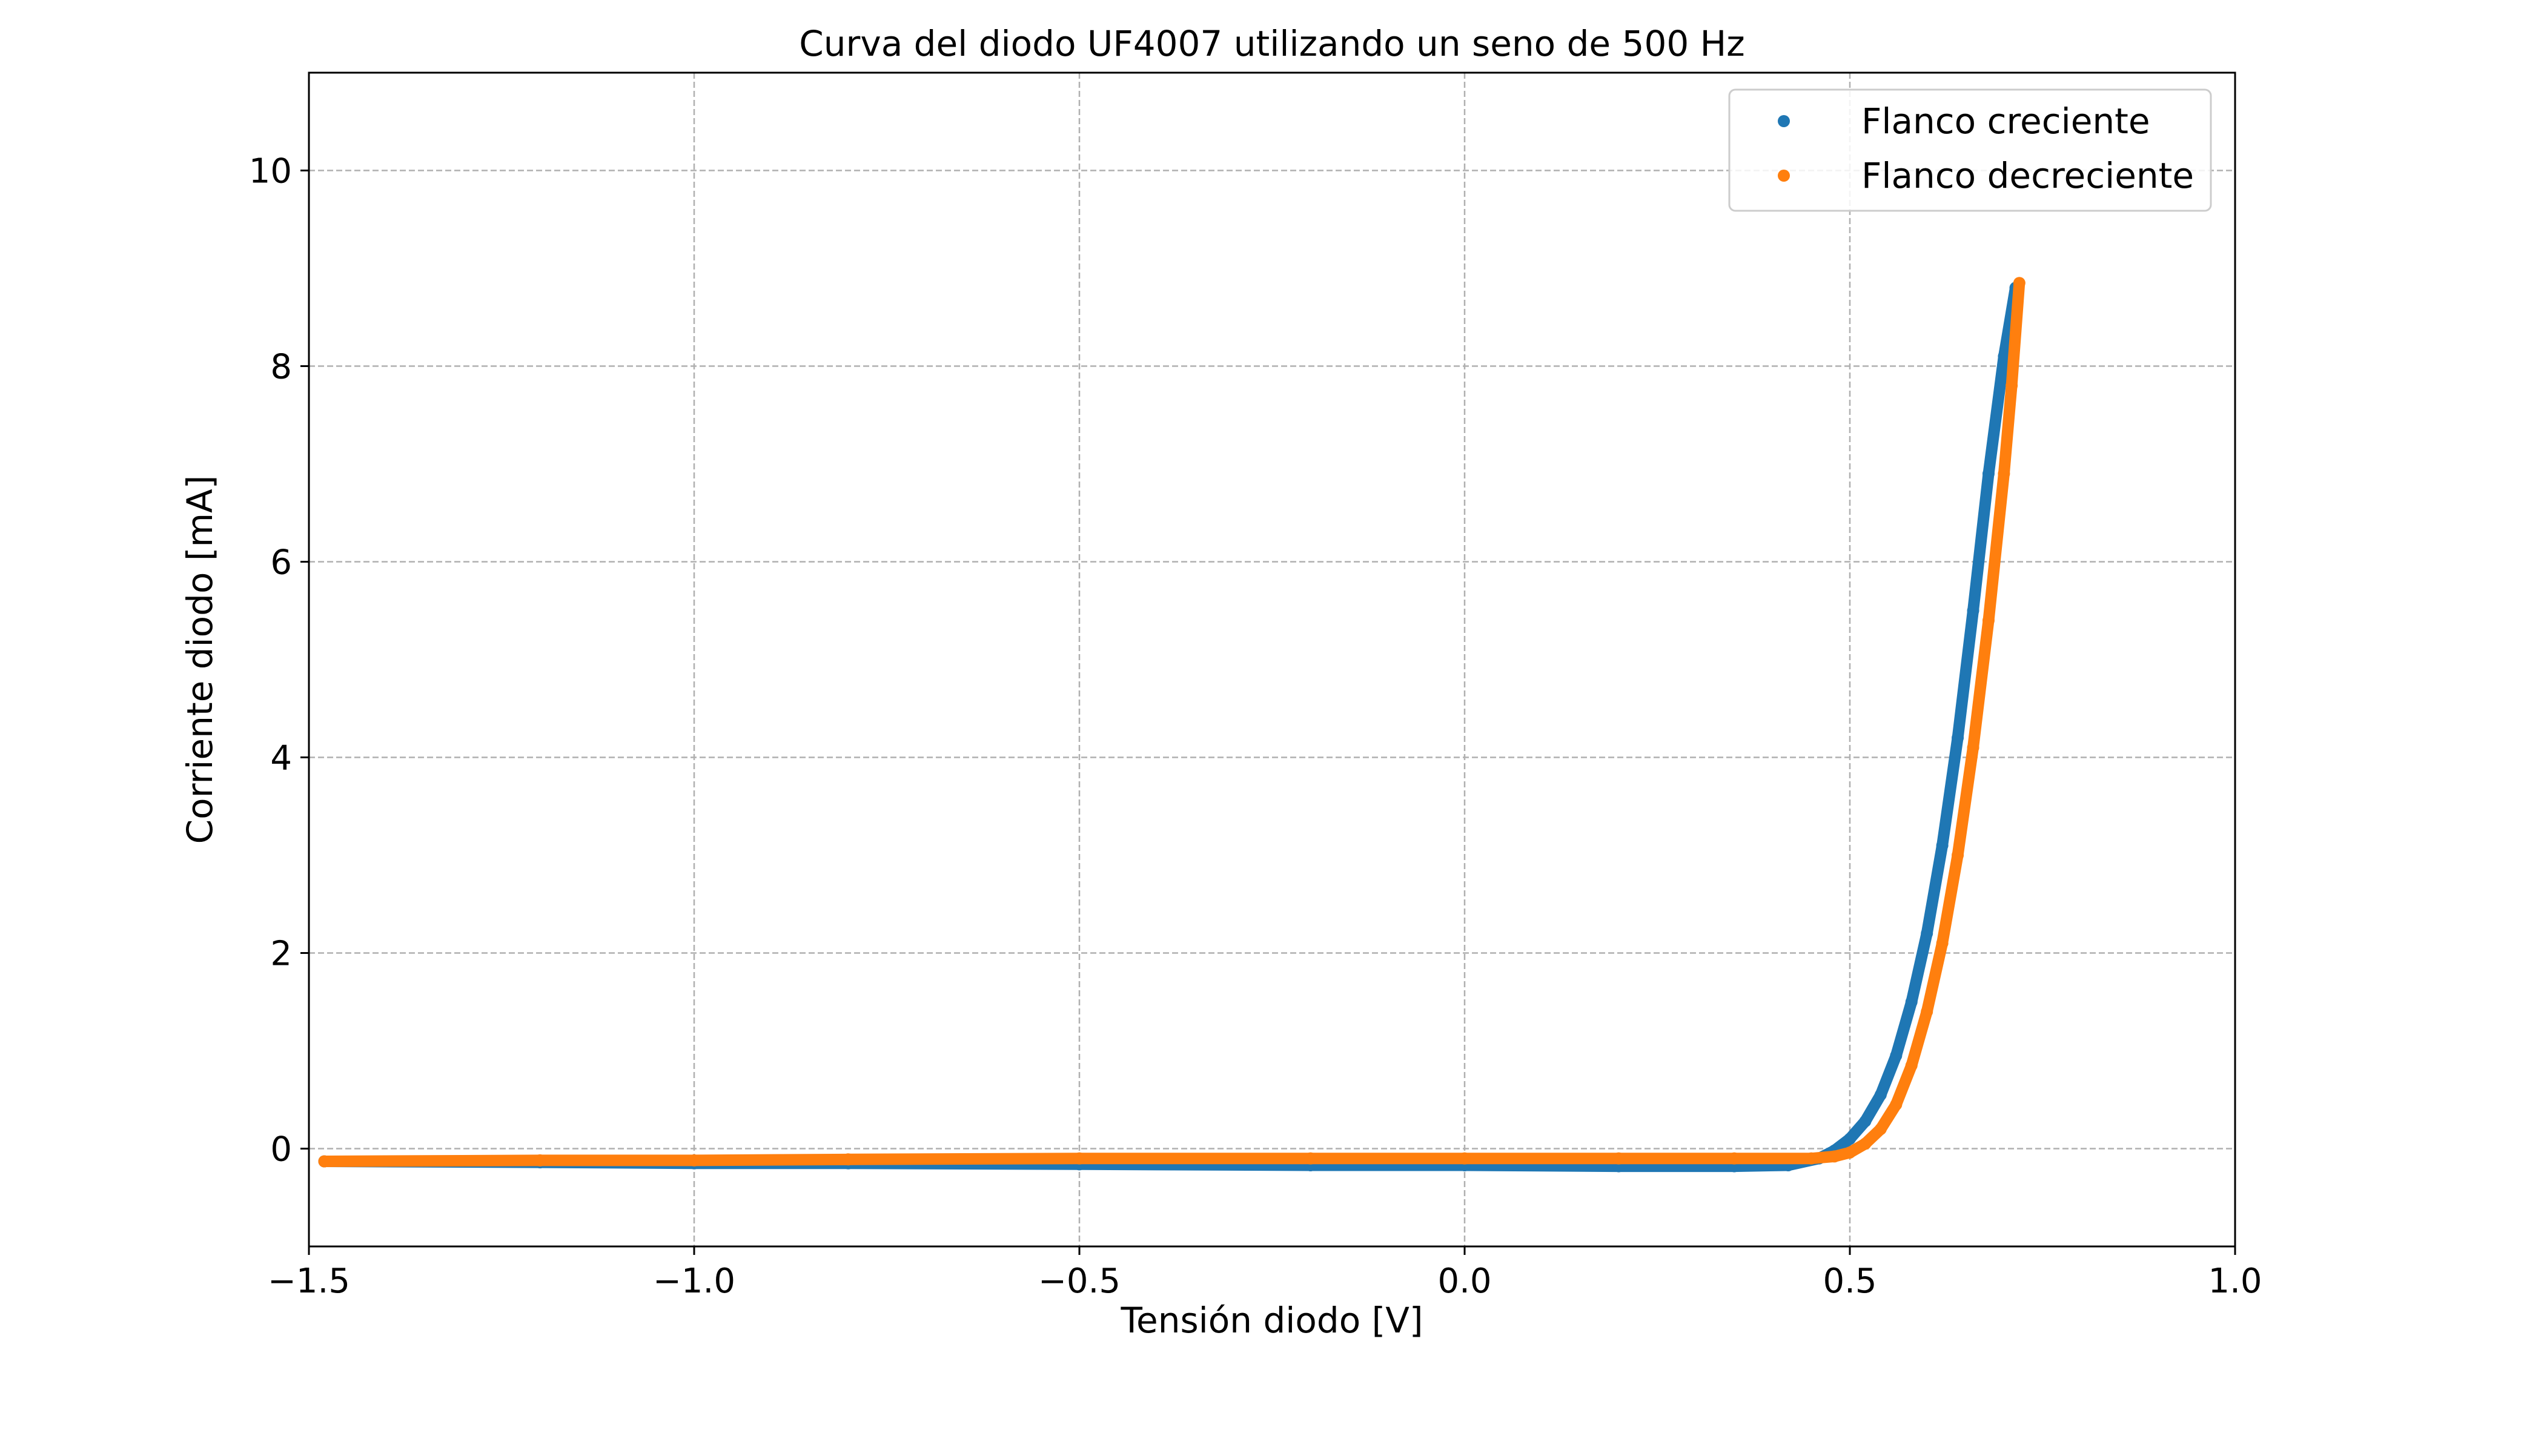 The width and height of the screenshot is (2544, 1456). Describe the element at coordinates (2235, 1281) in the screenshot. I see `x-tick-label: 1.0` at that location.